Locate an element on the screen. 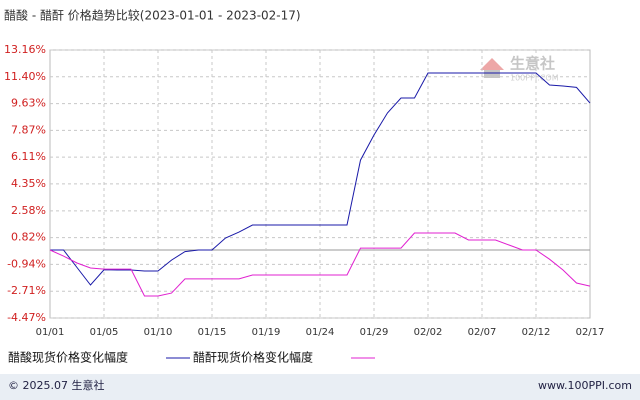 The image size is (640, 400). y-tick-label: 4.35% is located at coordinates (28, 183).